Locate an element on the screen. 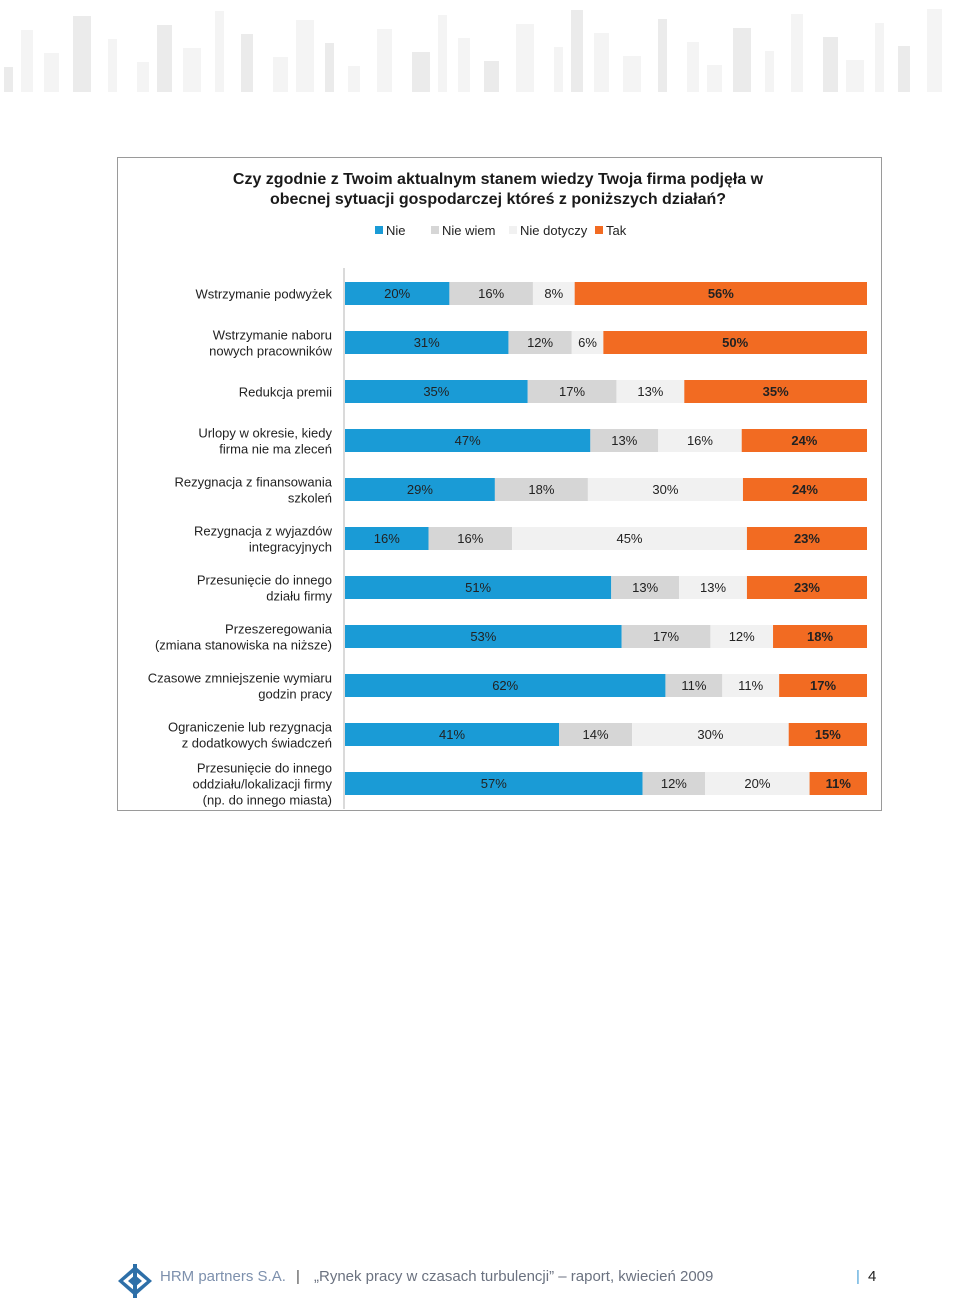 Image resolution: width=960 pixels, height=1302 pixels. category-label: działu firmy is located at coordinates (299, 596).